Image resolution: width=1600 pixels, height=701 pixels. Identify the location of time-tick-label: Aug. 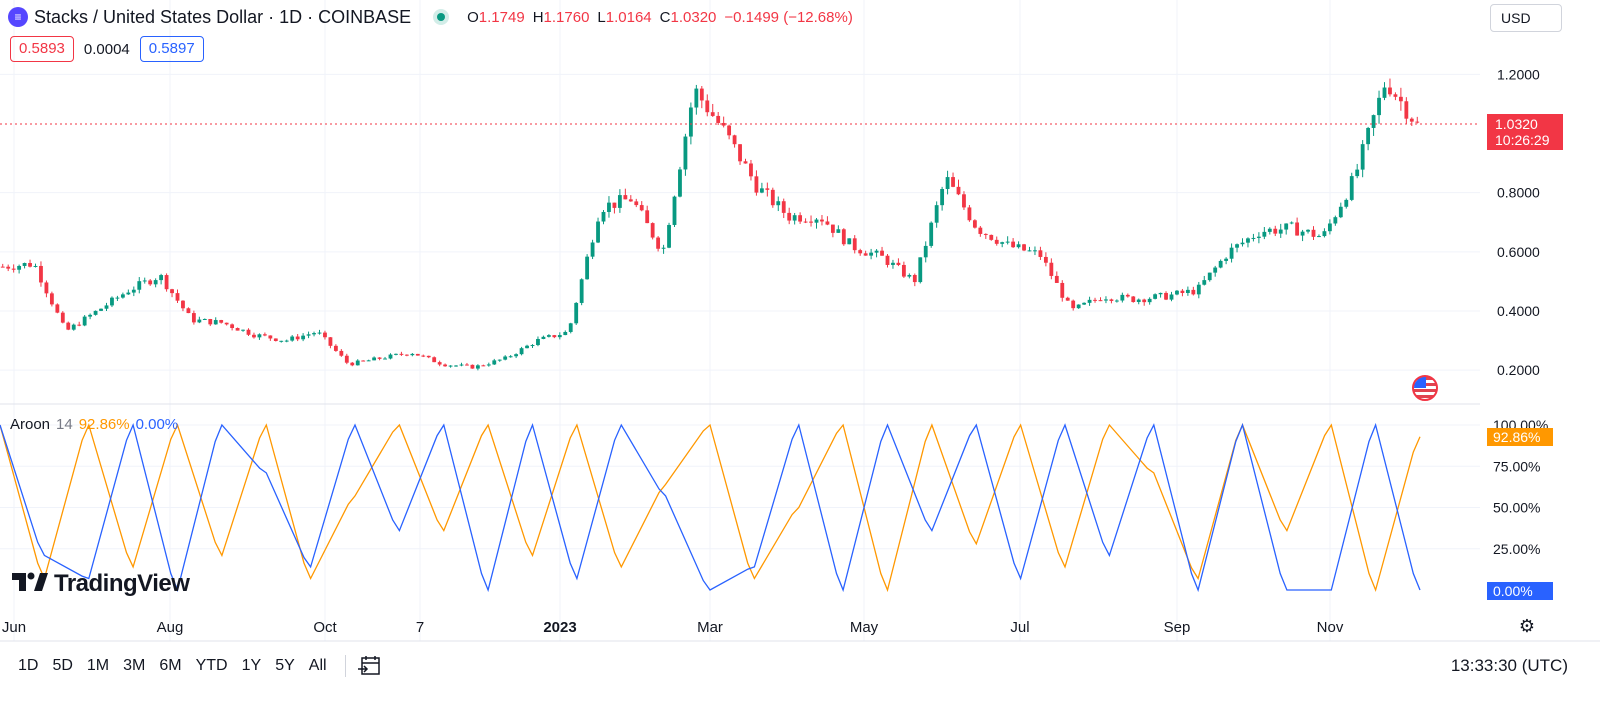
(170, 627).